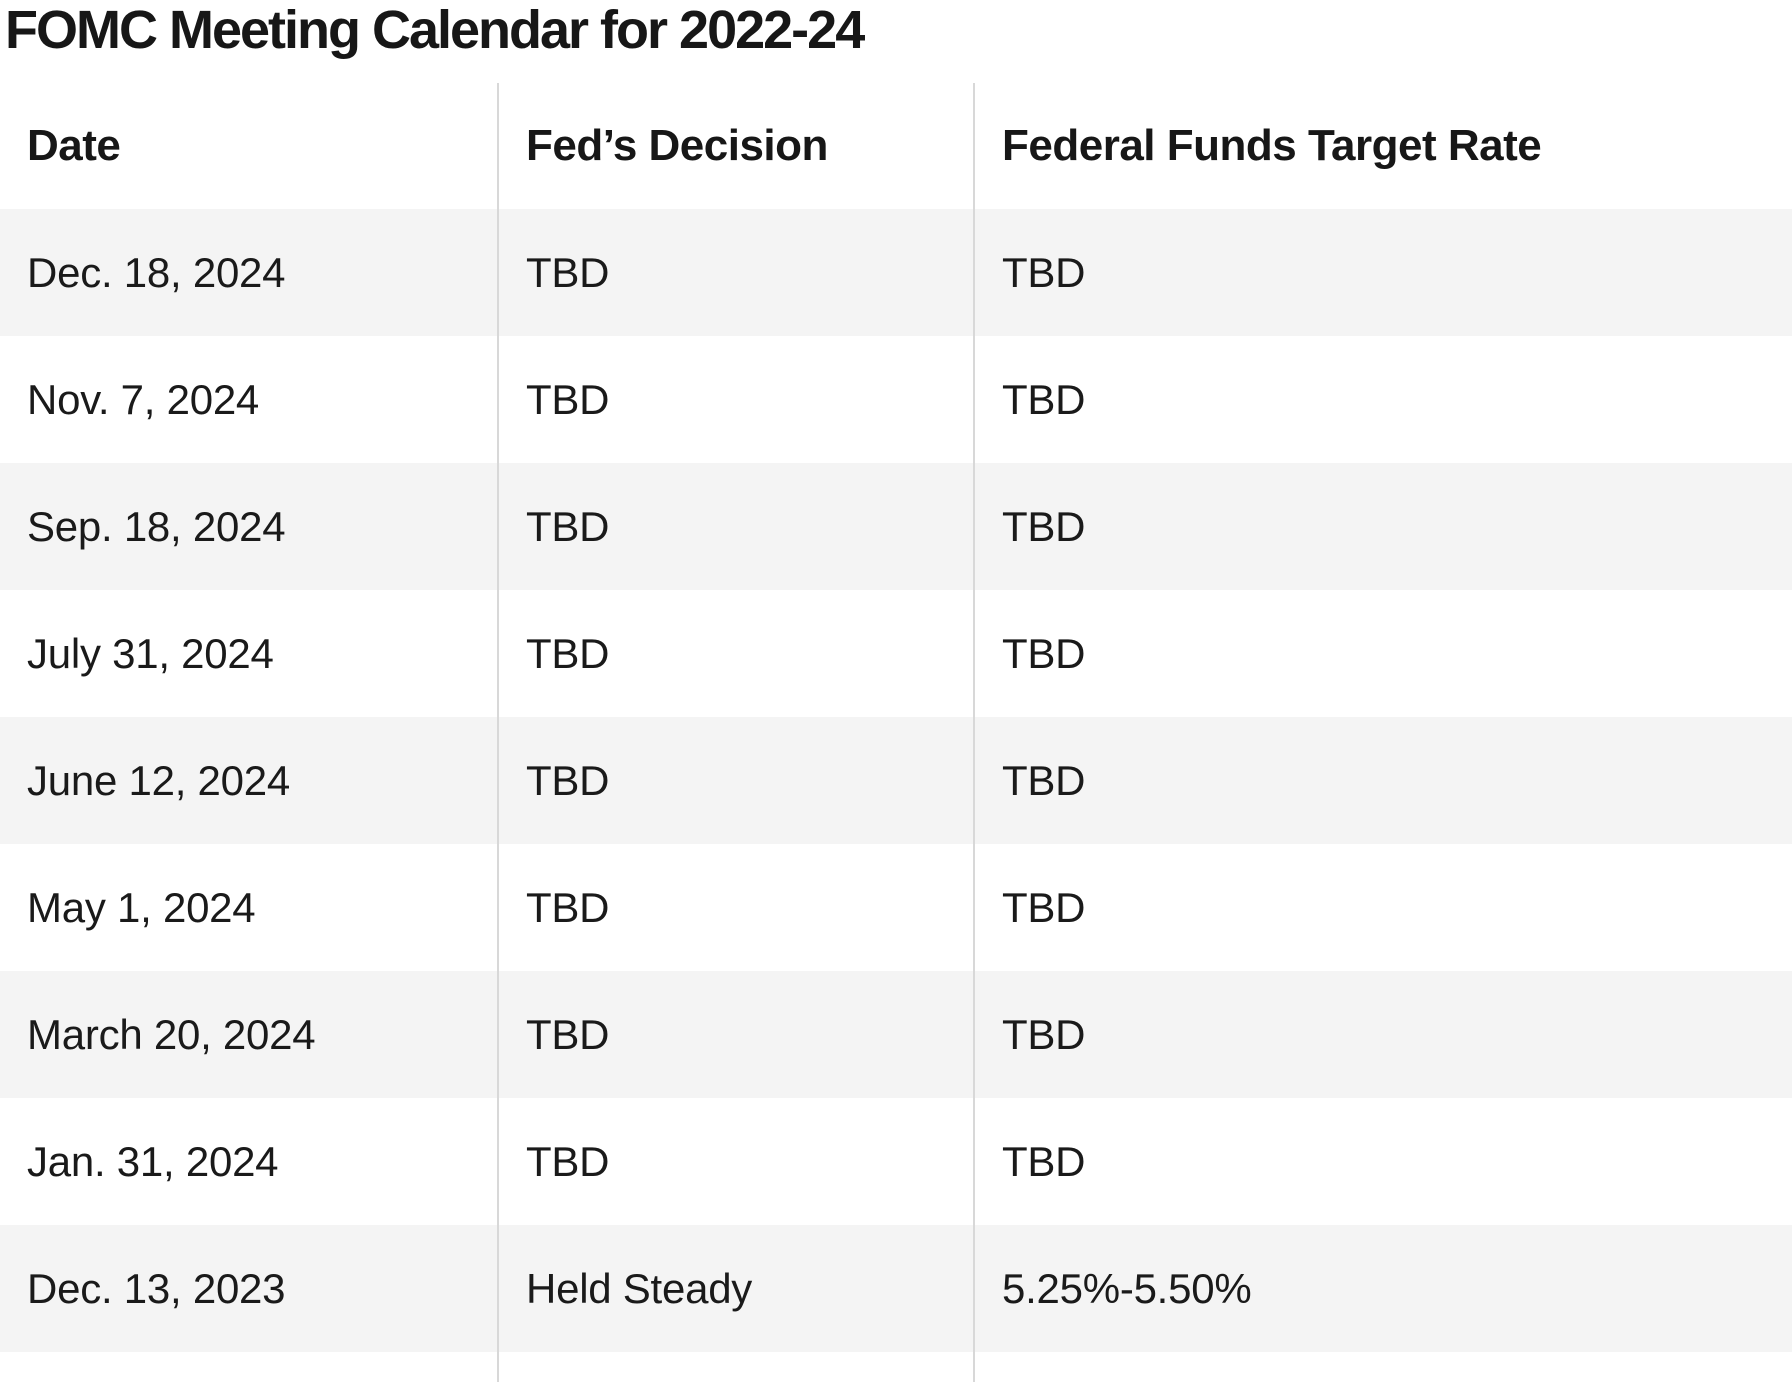 This screenshot has width=1792, height=1382. Describe the element at coordinates (249, 653) in the screenshot. I see `date-cell: July 31, 2024` at that location.